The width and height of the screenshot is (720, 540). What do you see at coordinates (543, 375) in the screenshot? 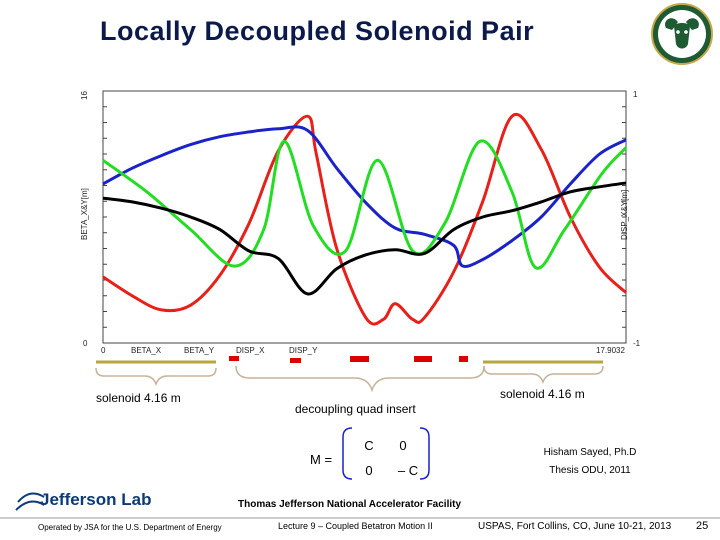
I see `solenoid-right-brace` at bounding box center [543, 375].